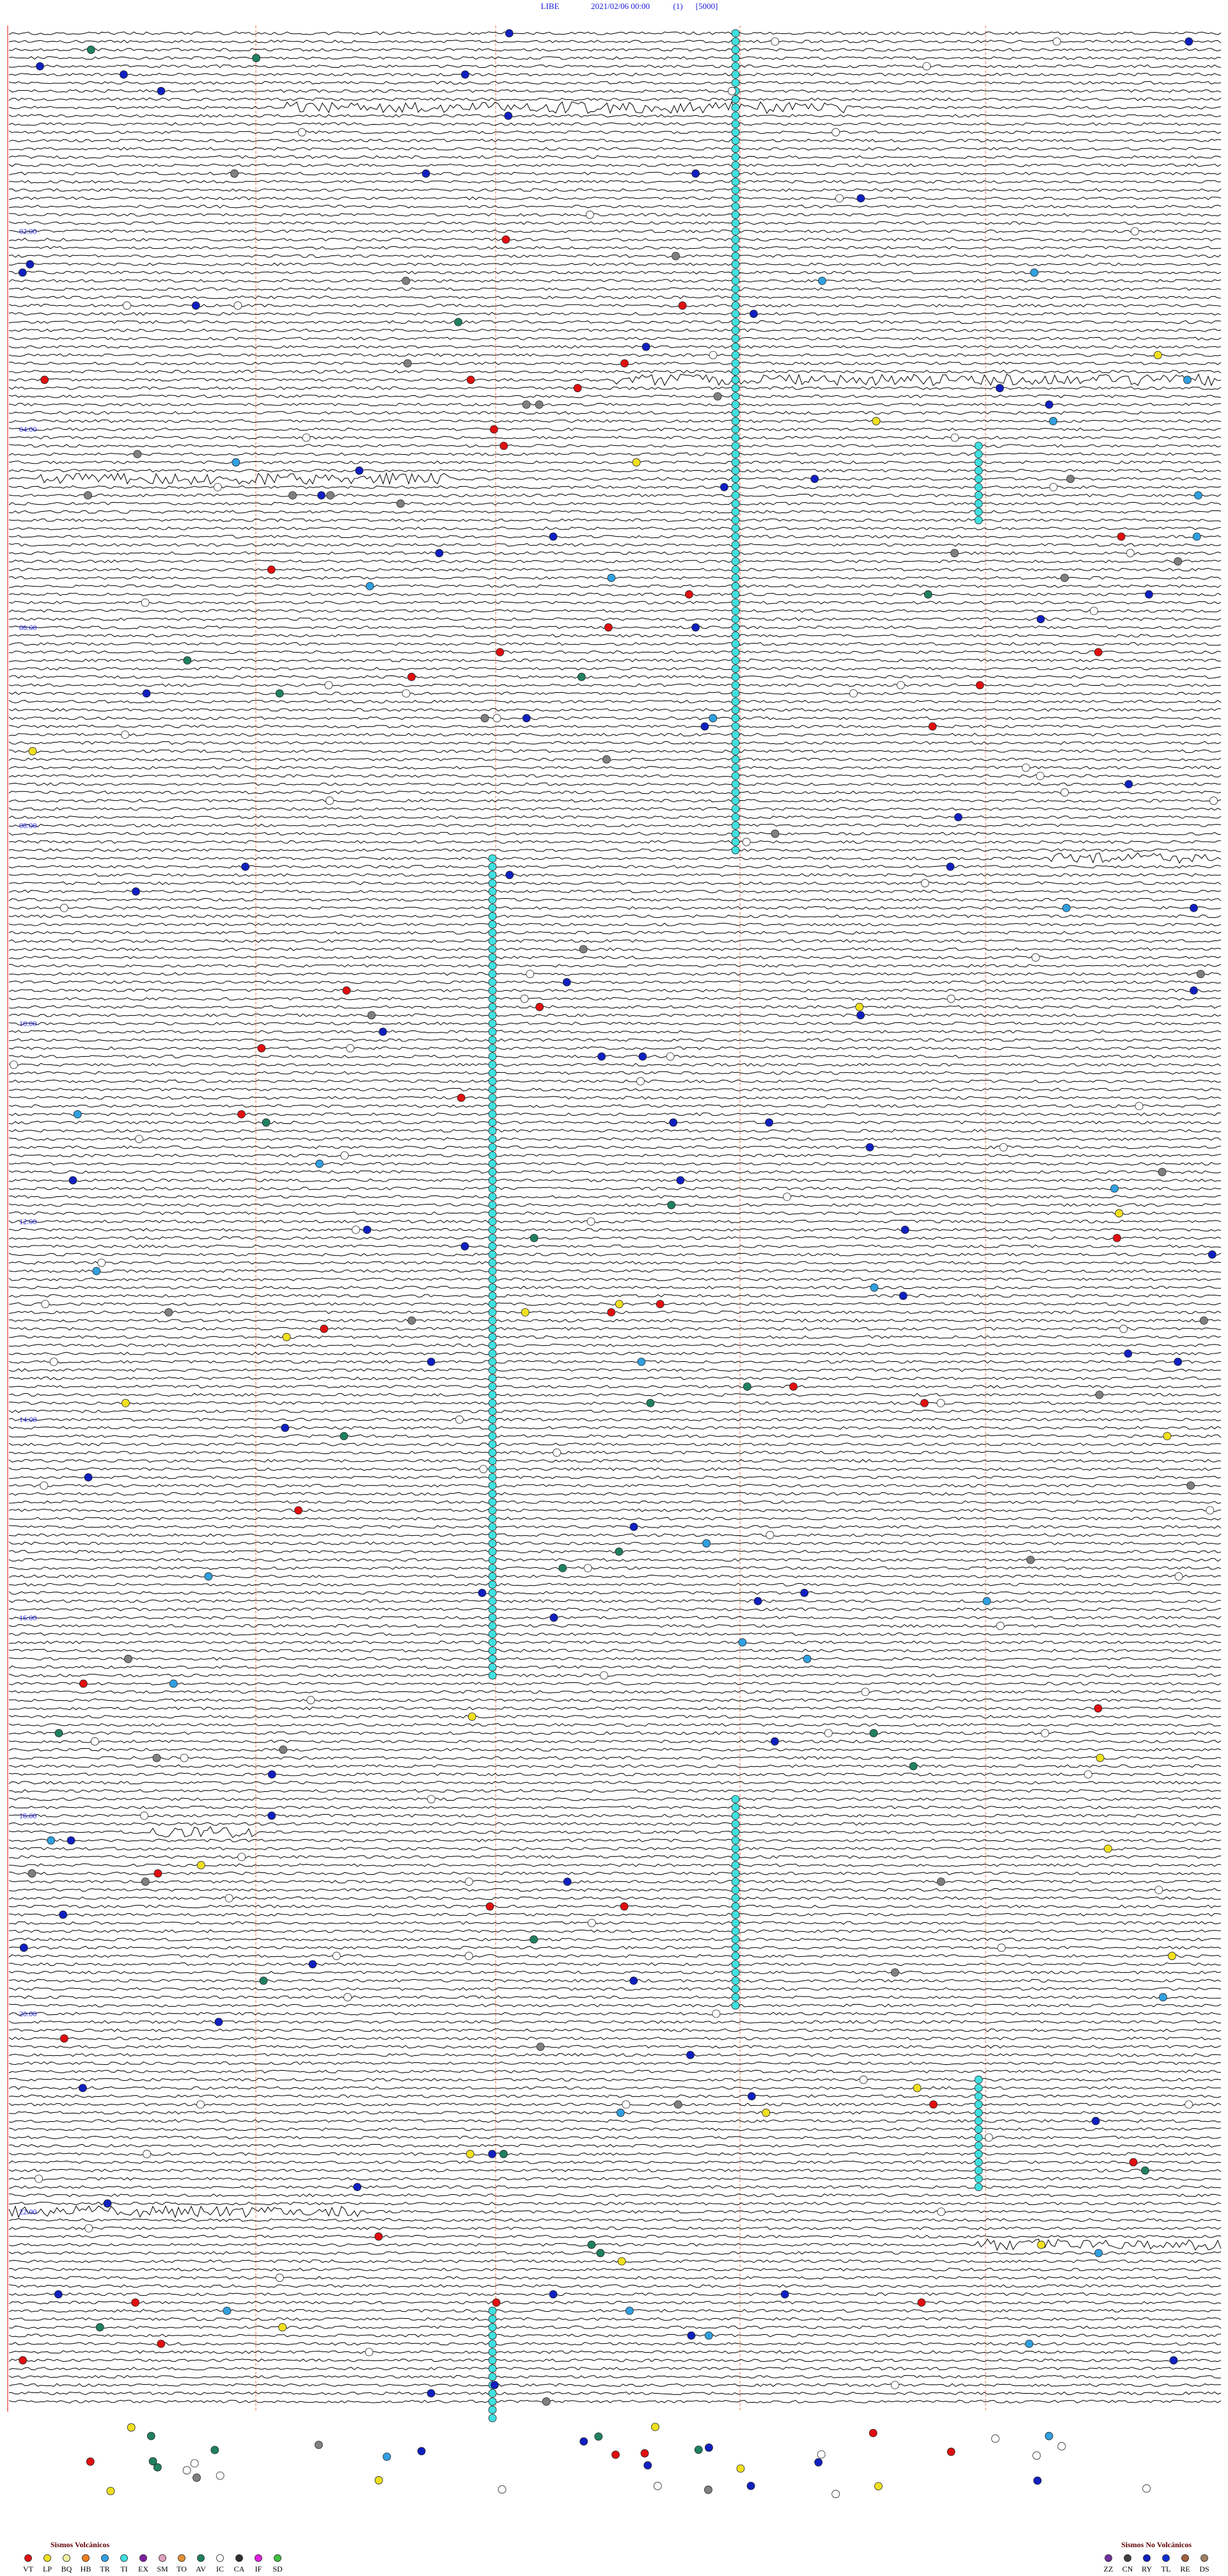 The width and height of the screenshot is (1228, 2576). I want to click on time-label: 12:00, so click(27, 1221).